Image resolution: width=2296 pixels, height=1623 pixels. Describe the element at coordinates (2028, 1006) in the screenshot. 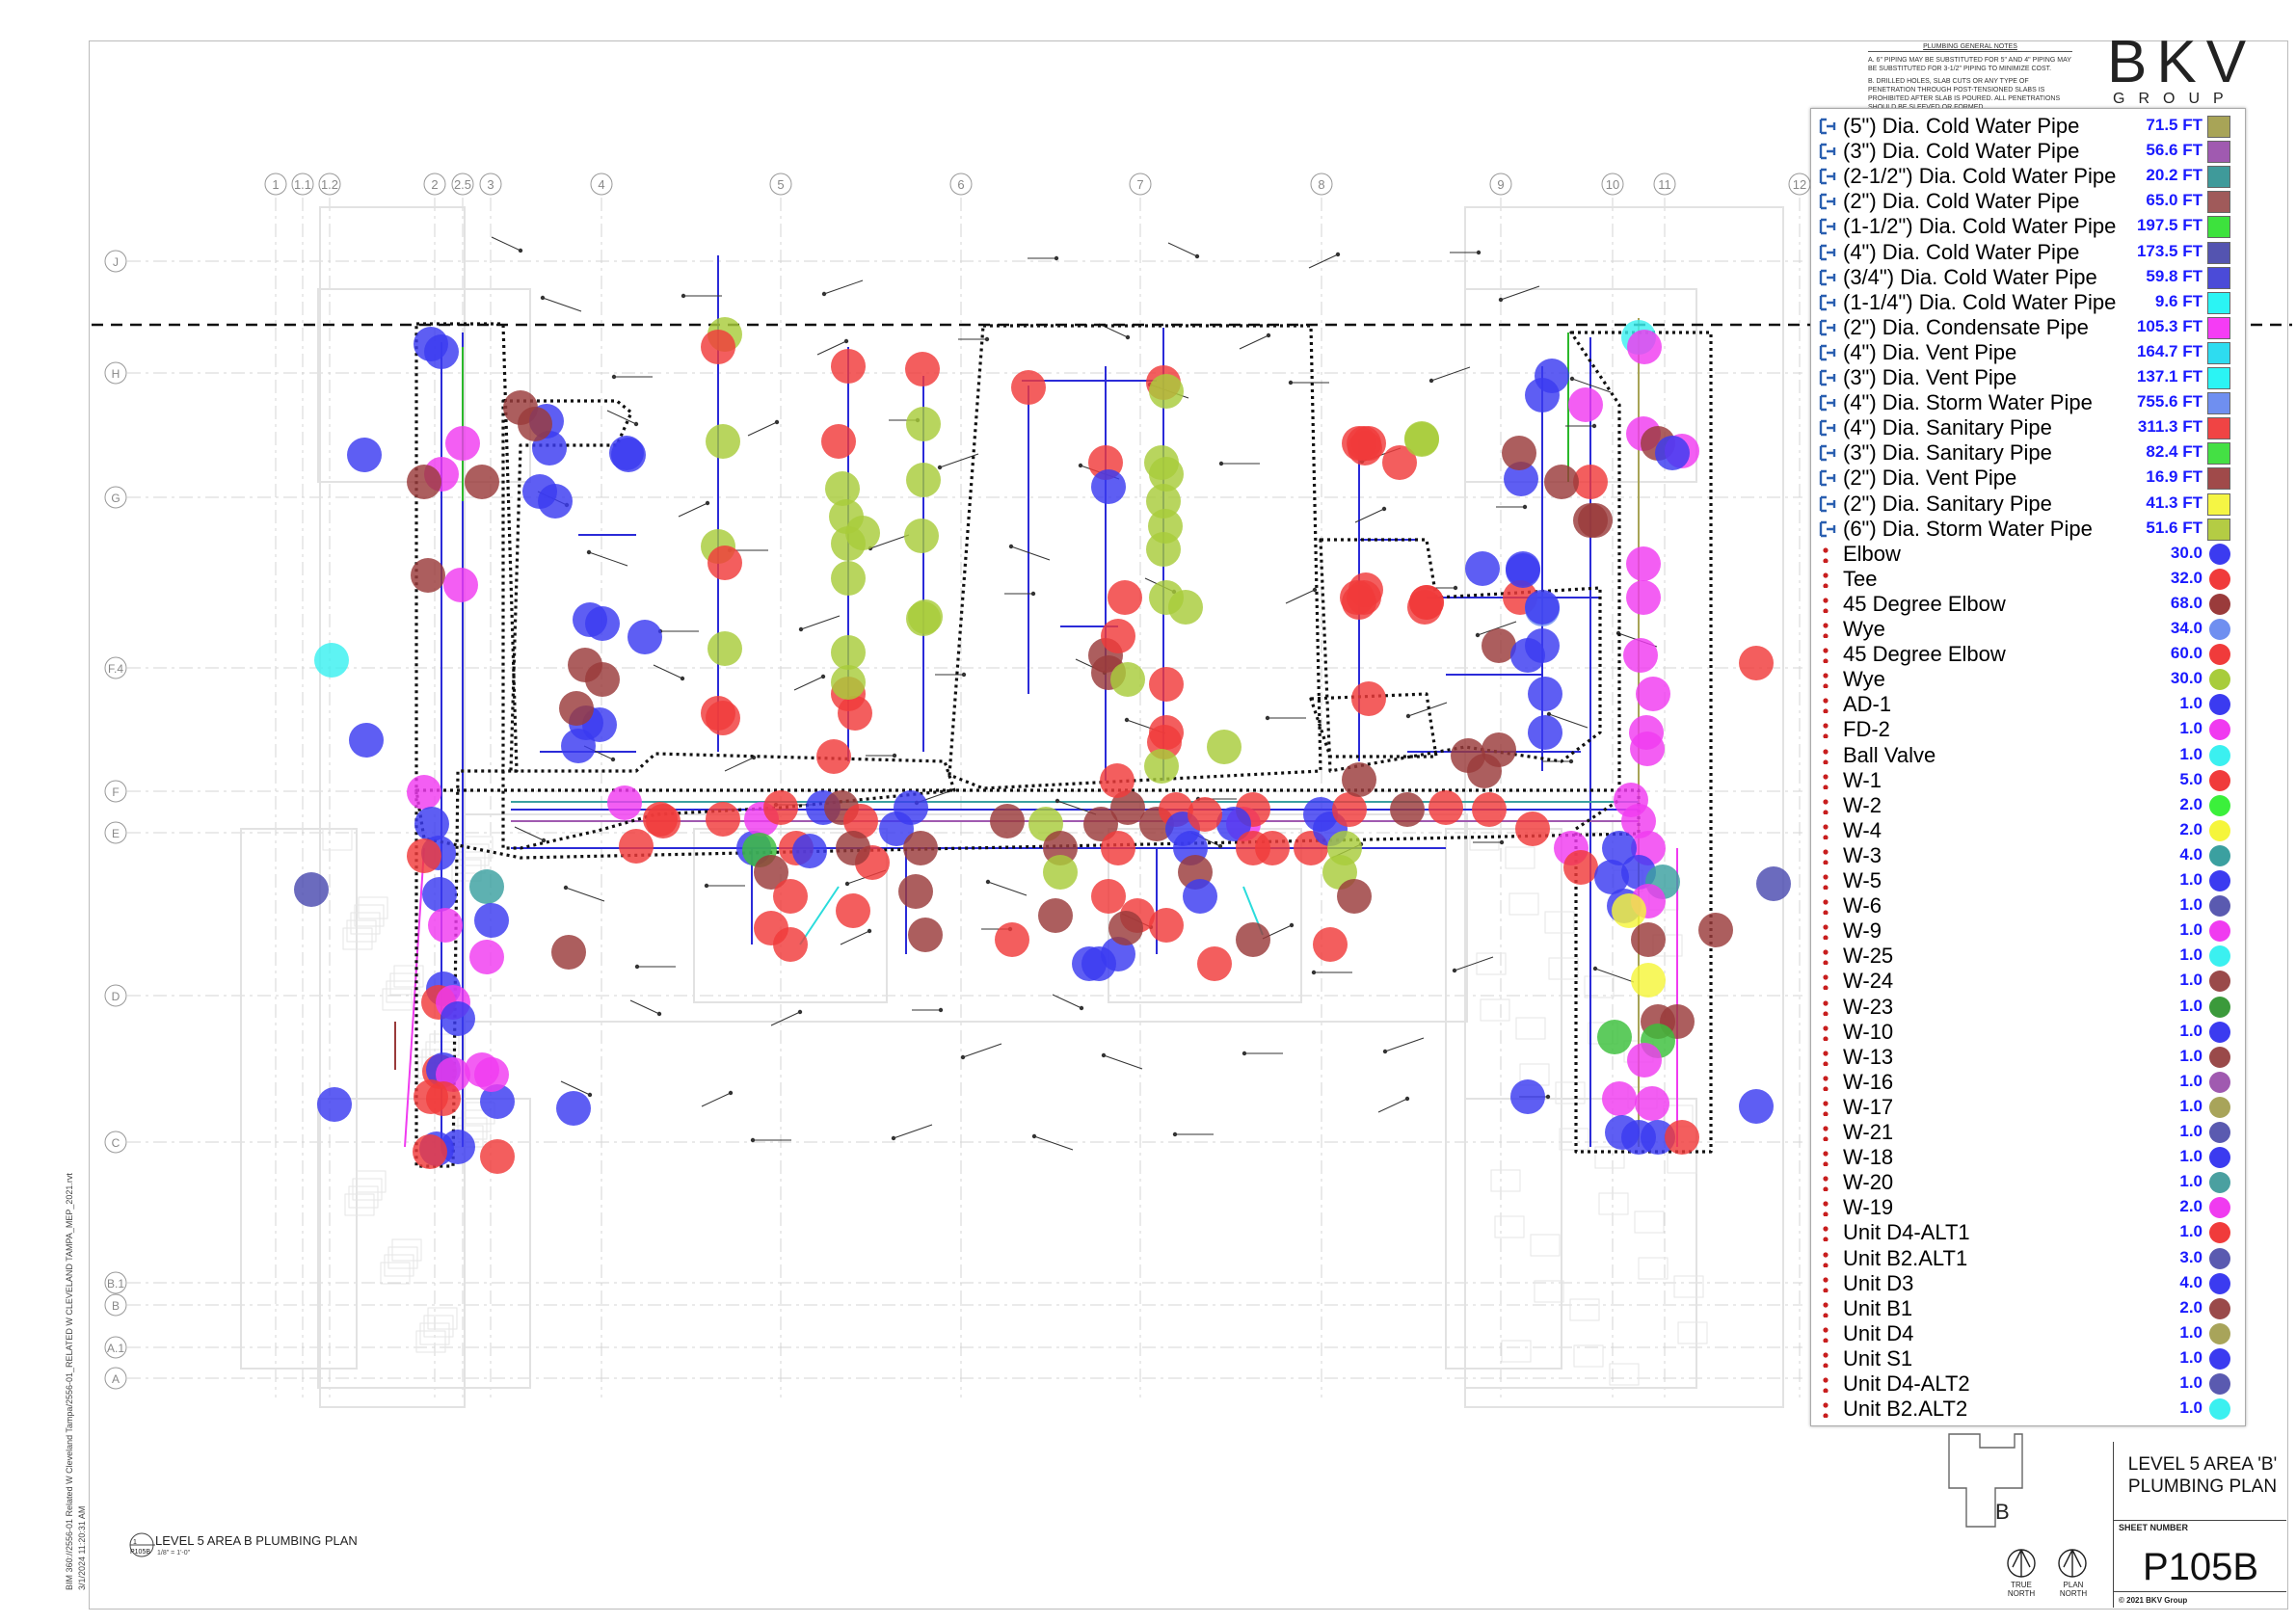

I see `legend-fitting-row: W-23 1.0` at that location.